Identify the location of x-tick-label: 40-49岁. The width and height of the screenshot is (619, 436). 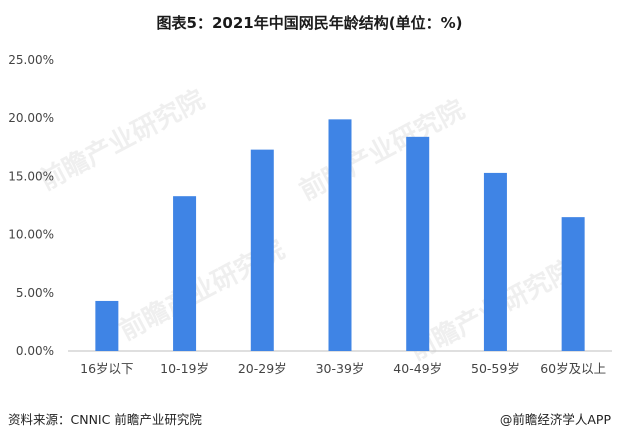
(417, 368).